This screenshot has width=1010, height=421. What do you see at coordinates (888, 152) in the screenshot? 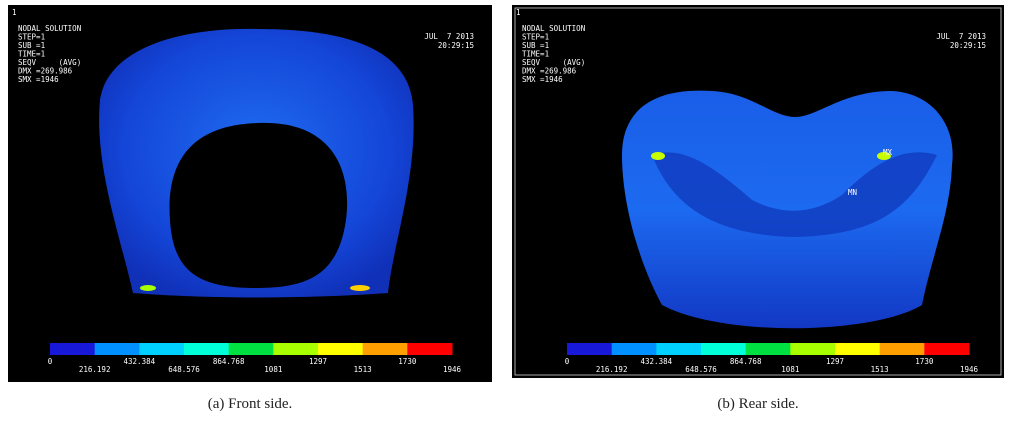
I see `marker-label: MX` at bounding box center [888, 152].